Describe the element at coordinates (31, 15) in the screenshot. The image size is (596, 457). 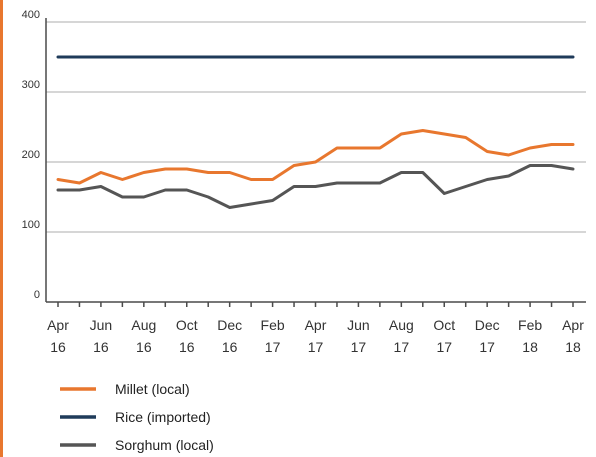
I see `y-tick-label-400: 400` at that location.